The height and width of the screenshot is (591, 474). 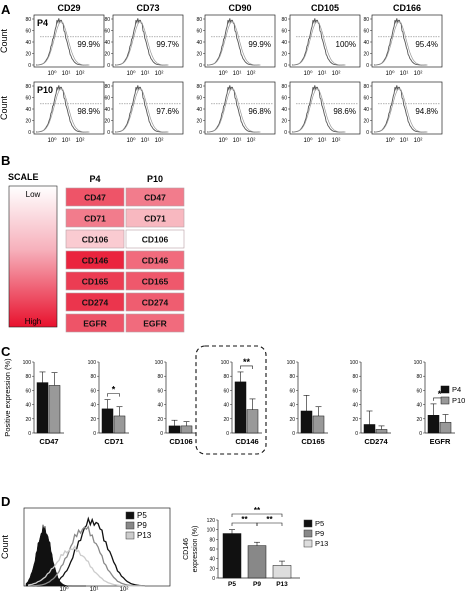 I want to click on legend-label-p4: P4, so click(x=456, y=389).